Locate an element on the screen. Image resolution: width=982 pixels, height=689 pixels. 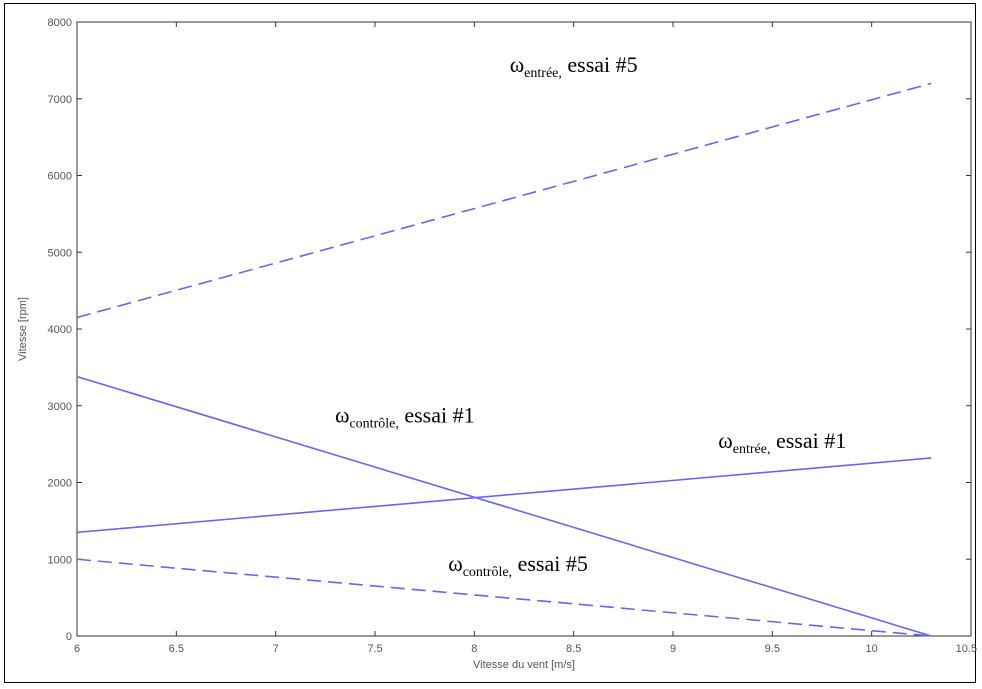
y-tick-label: 0 is located at coordinates (69, 637).